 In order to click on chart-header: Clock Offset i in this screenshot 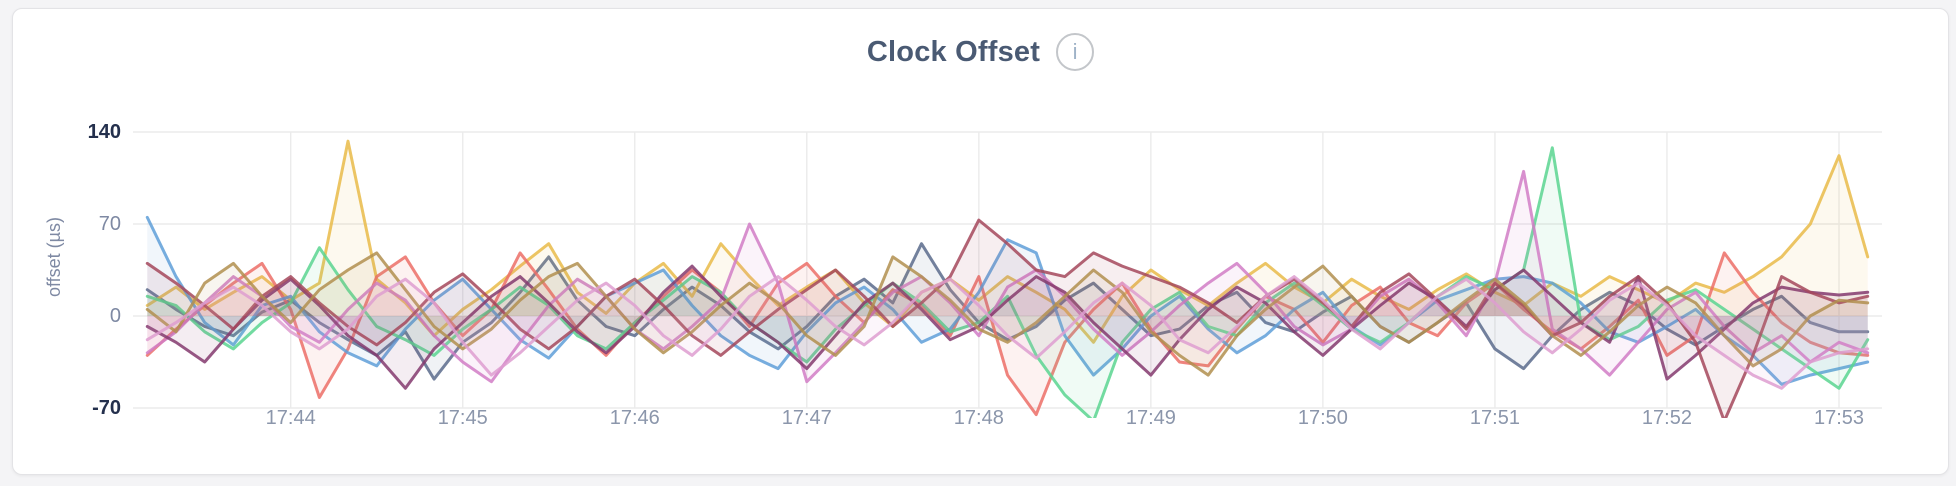, I will do `click(980, 52)`.